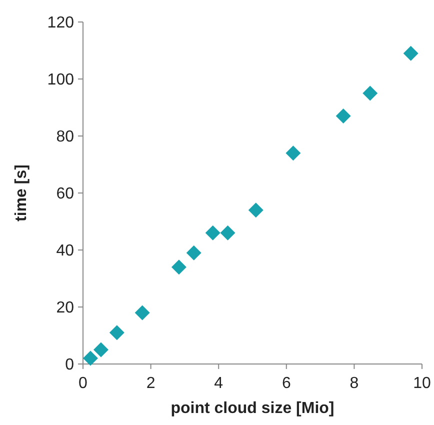 The height and width of the screenshot is (425, 434). I want to click on y-tick-label: 20, so click(65, 308).